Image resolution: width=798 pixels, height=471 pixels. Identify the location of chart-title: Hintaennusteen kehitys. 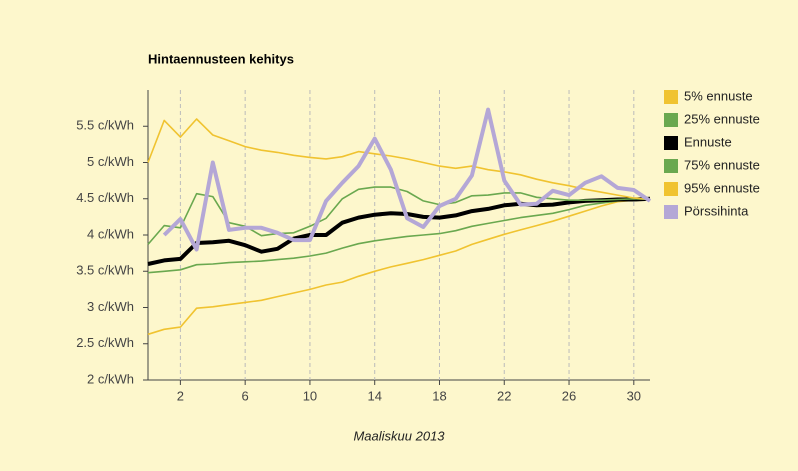
(221, 58).